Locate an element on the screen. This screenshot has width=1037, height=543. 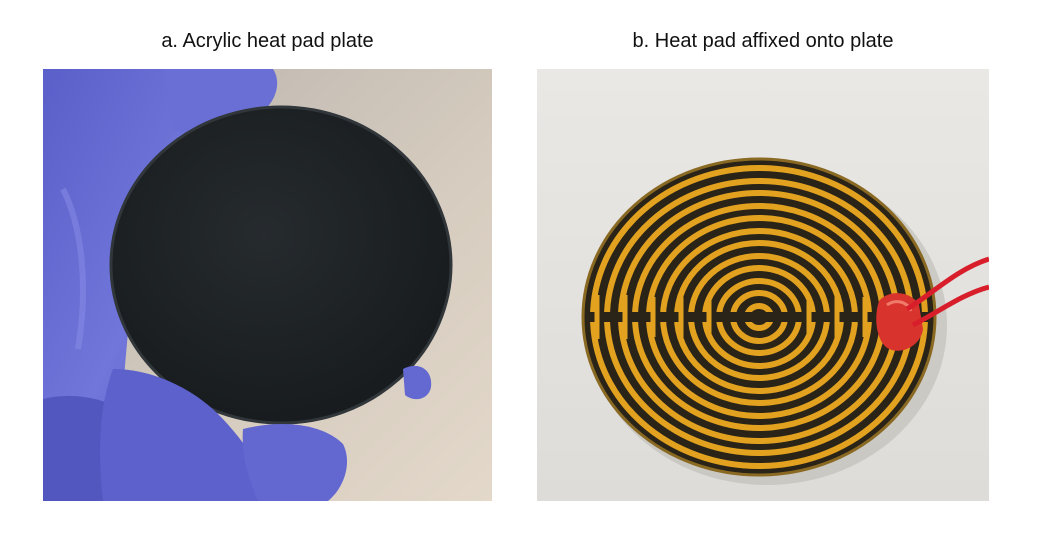
caption-panel-a: a. Acrylic heat pad plate is located at coordinates (267, 41).